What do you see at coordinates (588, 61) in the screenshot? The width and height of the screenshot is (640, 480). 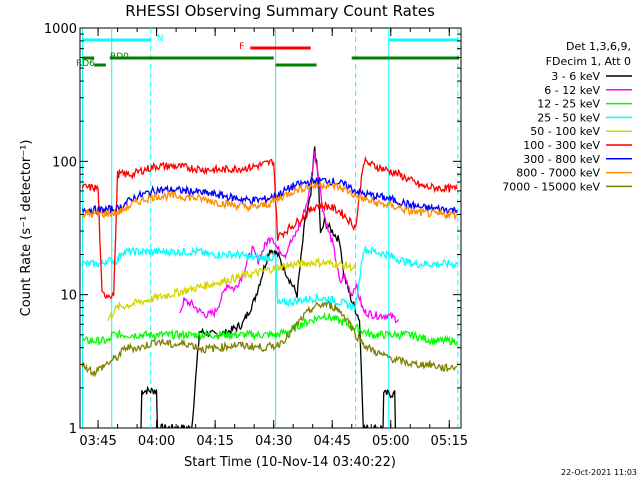 I see `legend-header-line: FDecim 1, Att 0` at bounding box center [588, 61].